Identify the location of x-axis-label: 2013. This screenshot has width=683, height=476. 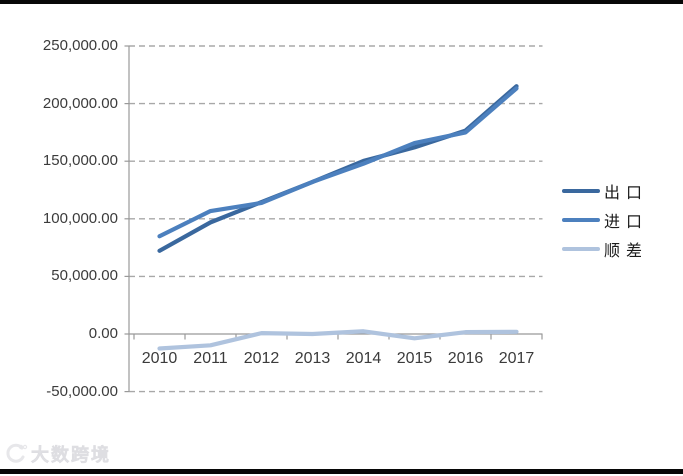
(312, 358).